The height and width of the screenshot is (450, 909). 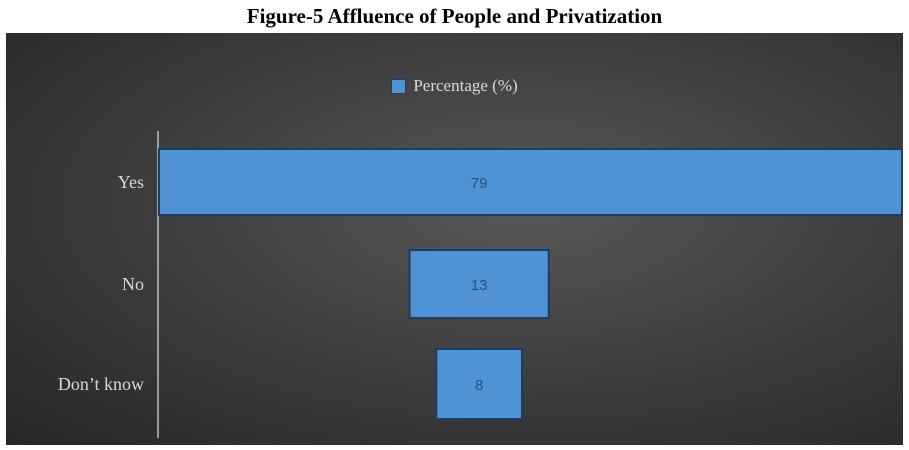 What do you see at coordinates (479, 183) in the screenshot?
I see `data-label: 79` at bounding box center [479, 183].